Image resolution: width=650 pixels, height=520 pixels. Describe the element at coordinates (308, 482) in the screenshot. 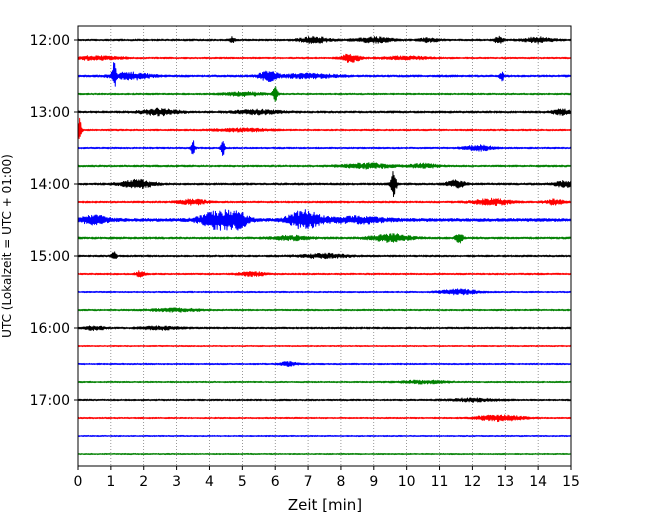

I see `x-tick-label: 7` at that location.